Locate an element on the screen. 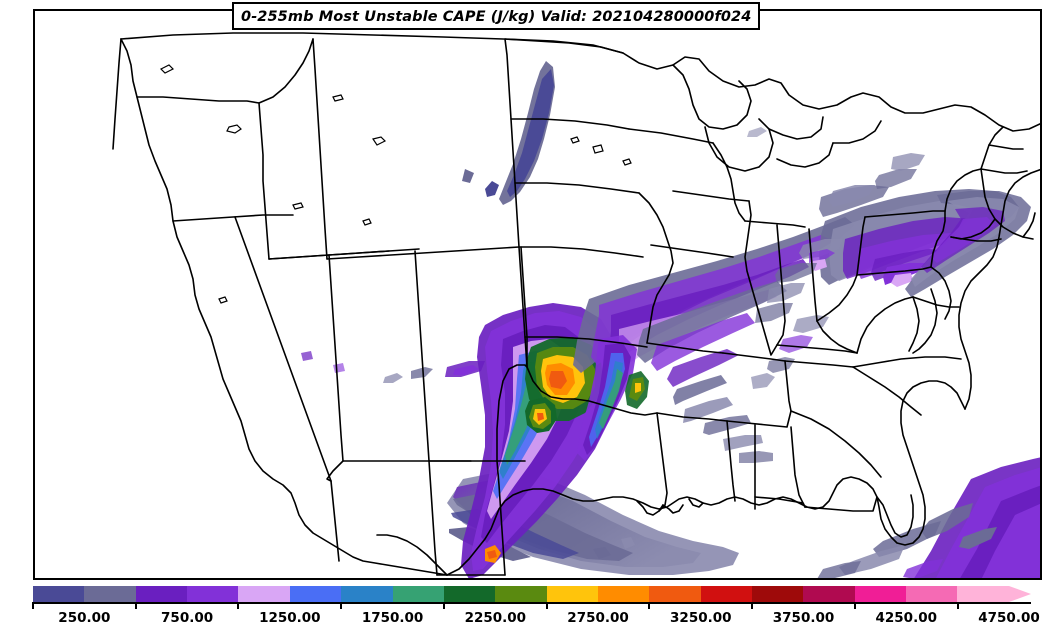 The image size is (1042, 632). cape-region-mississippi-valley is located at coordinates (714, 340).